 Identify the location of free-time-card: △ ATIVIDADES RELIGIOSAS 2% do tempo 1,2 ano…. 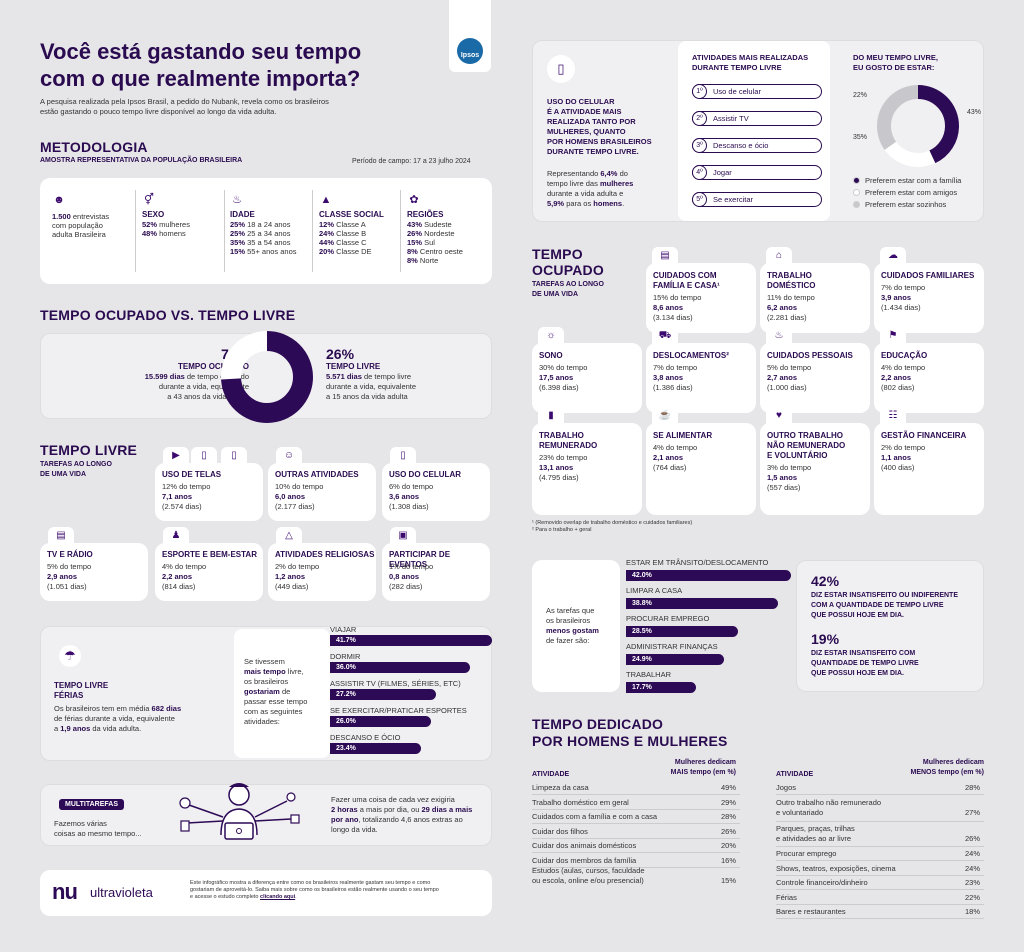
(322, 564).